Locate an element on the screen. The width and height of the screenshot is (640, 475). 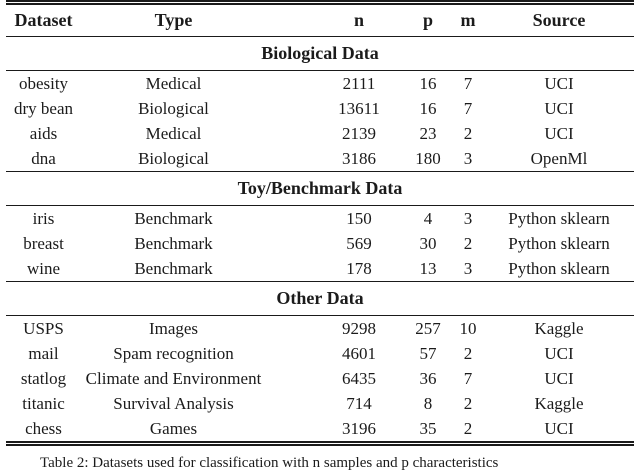
cell-dataset: titanic is located at coordinates (43, 403).